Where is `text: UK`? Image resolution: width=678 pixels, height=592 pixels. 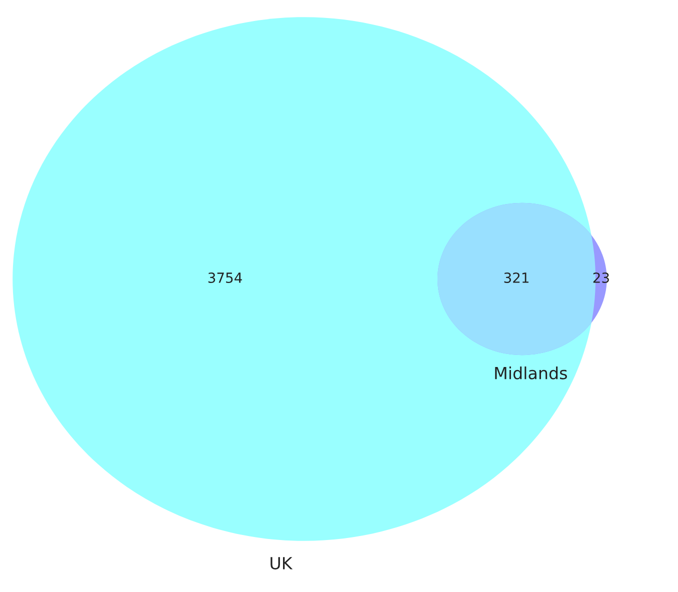
text: UK is located at coordinates (281, 563).